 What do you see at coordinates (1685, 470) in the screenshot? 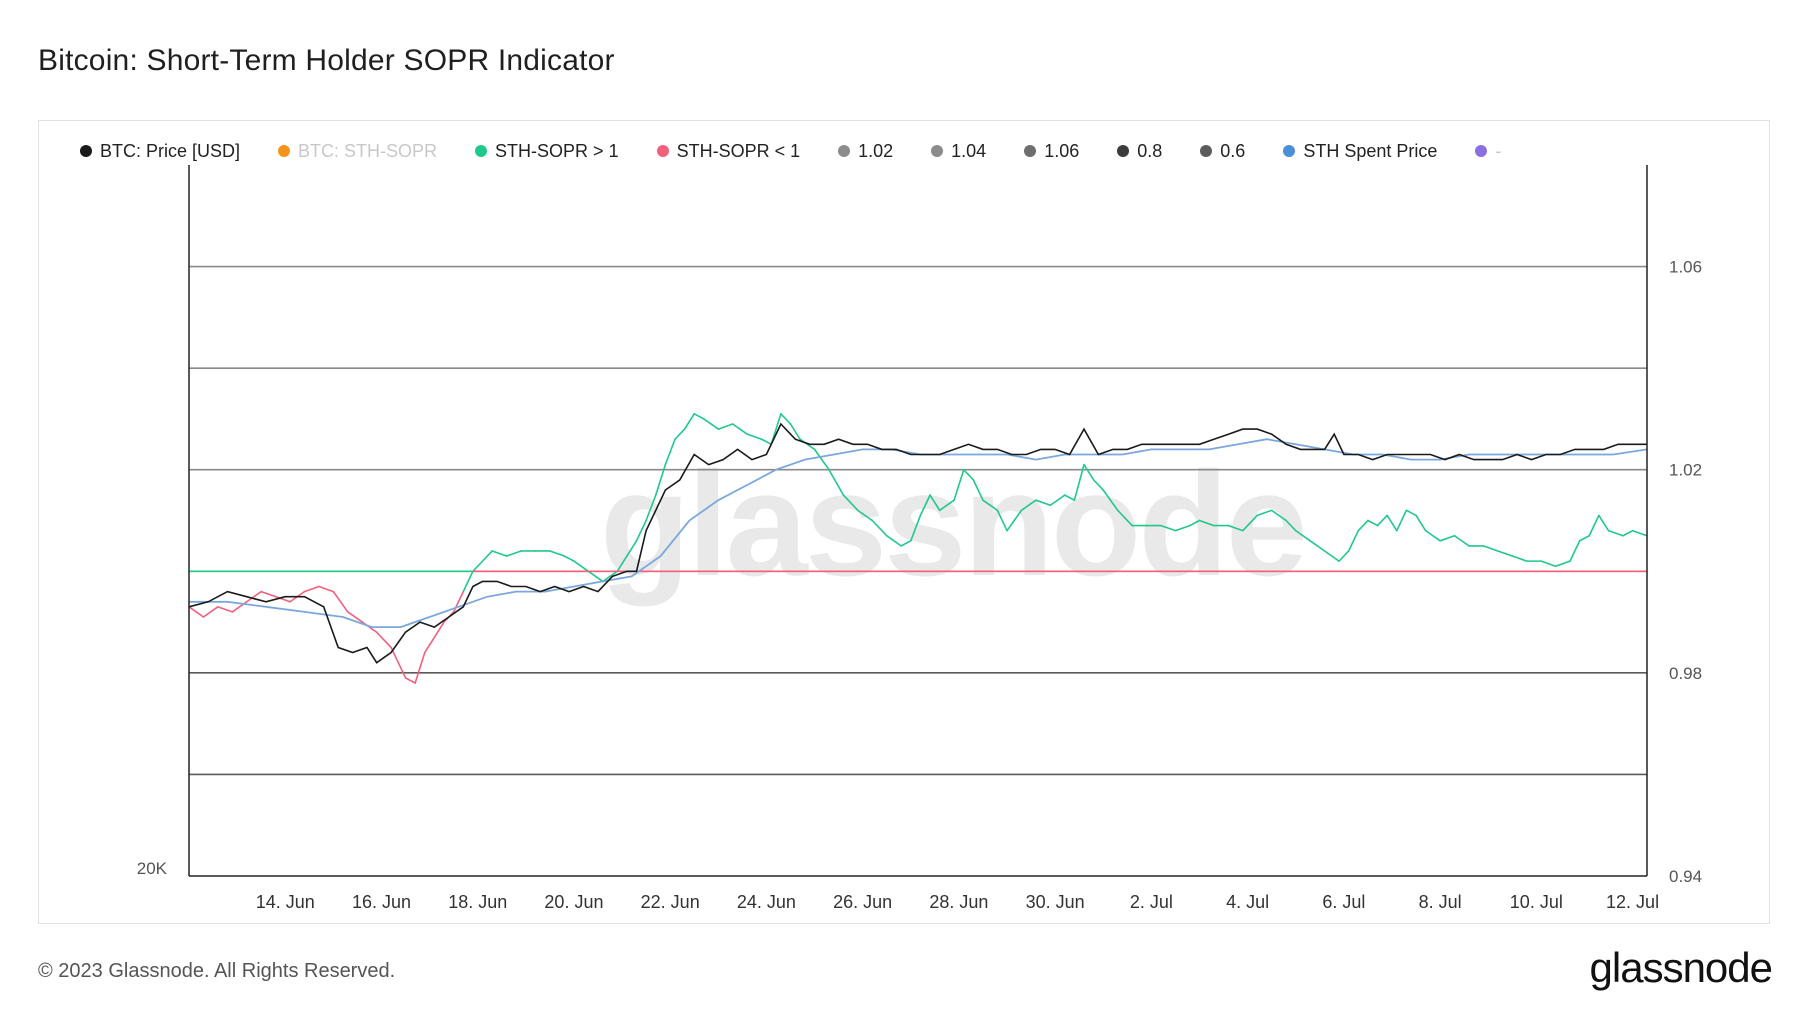
I see `y-tick-label: 1.02` at bounding box center [1685, 470].